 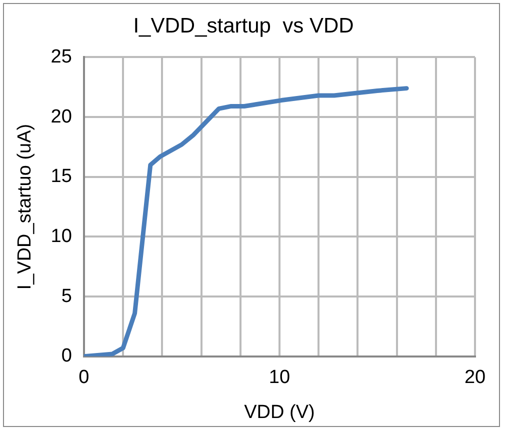 What do you see at coordinates (61, 177) in the screenshot?
I see `y-tick-label: 15` at bounding box center [61, 177].